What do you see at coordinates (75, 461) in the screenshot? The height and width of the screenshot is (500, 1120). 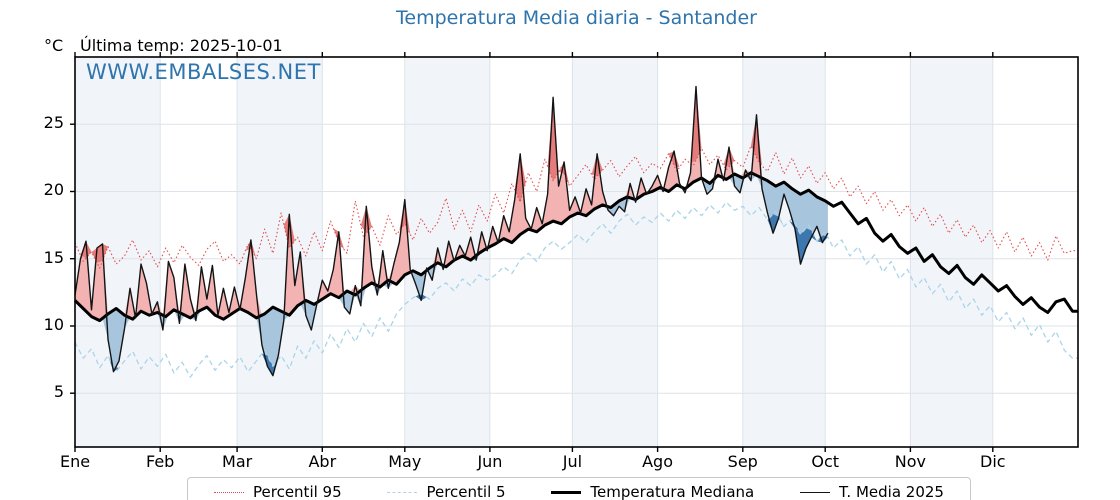 I see `x-tick-label-ene: Ene` at bounding box center [75, 461].